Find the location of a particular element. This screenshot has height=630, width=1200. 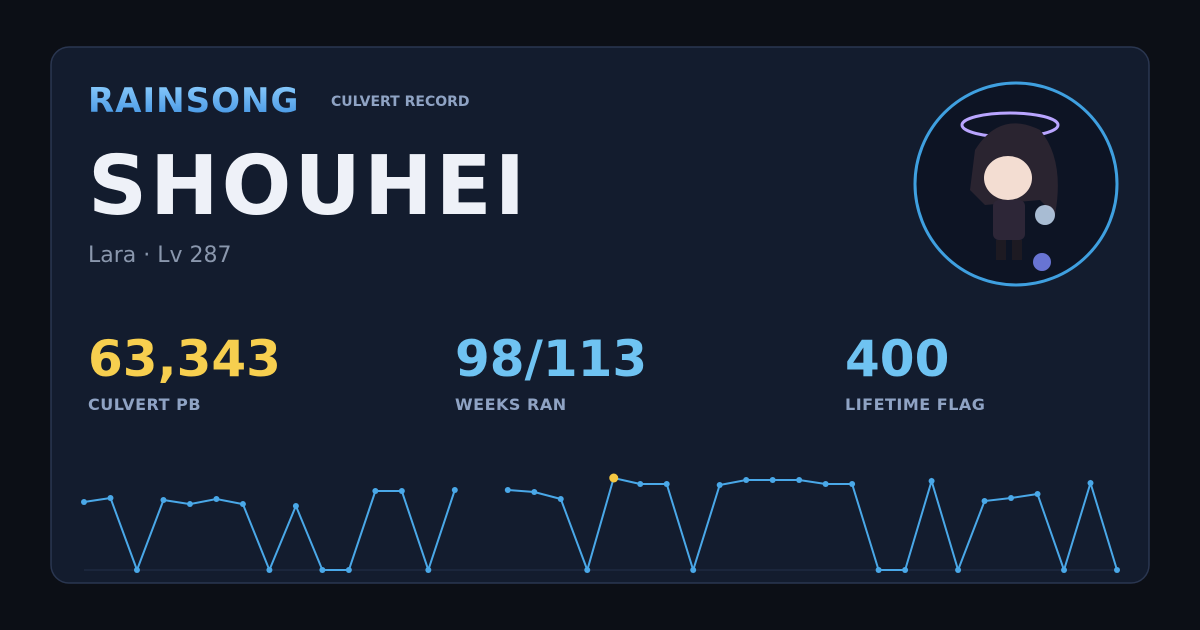

player-name: SHOUHEI is located at coordinates (308, 186).